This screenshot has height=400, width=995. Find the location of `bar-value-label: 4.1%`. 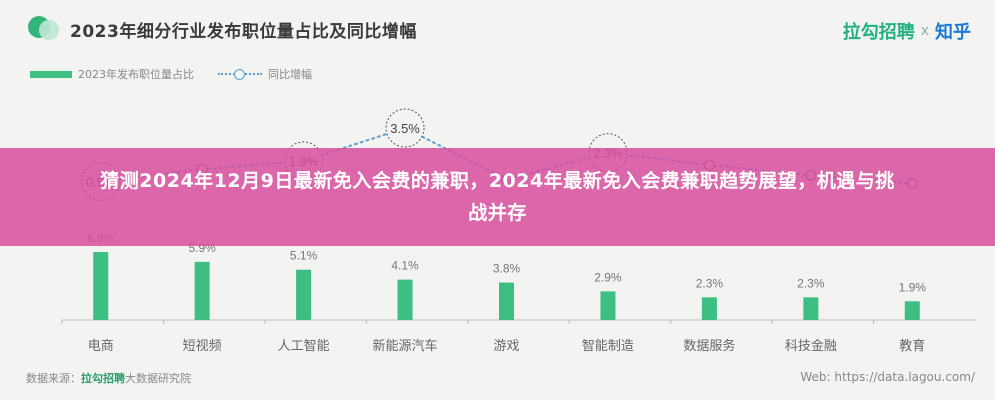

bar-value-label: 4.1% is located at coordinates (405, 266).